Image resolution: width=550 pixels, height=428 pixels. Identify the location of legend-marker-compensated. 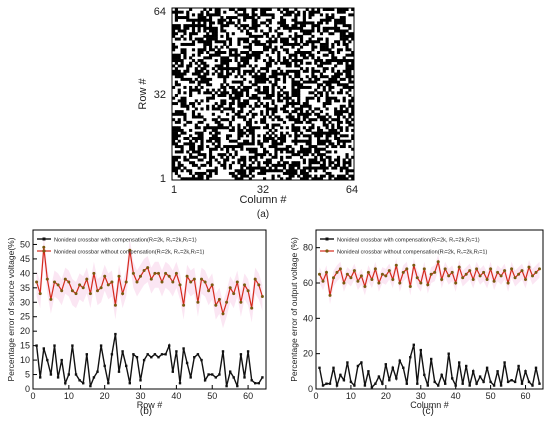
(327, 239).